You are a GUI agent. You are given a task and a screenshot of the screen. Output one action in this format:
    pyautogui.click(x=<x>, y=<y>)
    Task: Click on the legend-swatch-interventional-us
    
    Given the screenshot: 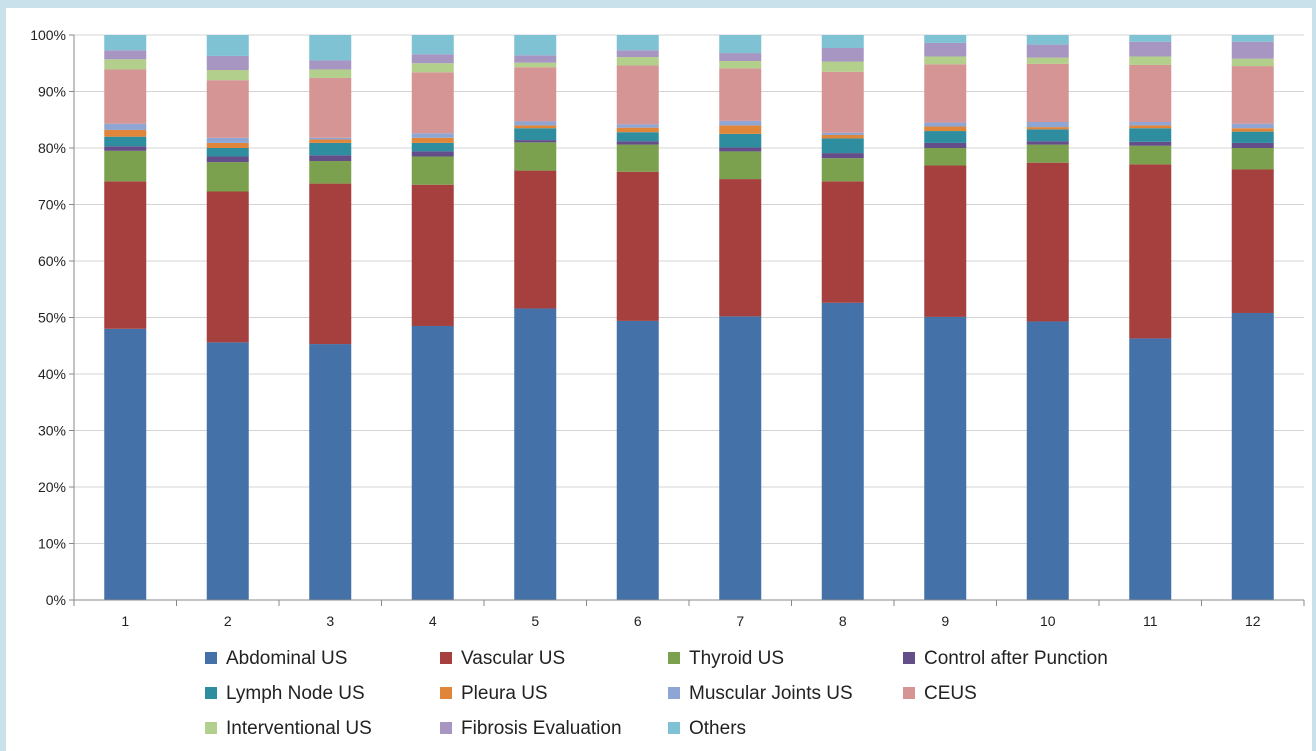 What is the action you would take?
    pyautogui.click(x=211, y=728)
    